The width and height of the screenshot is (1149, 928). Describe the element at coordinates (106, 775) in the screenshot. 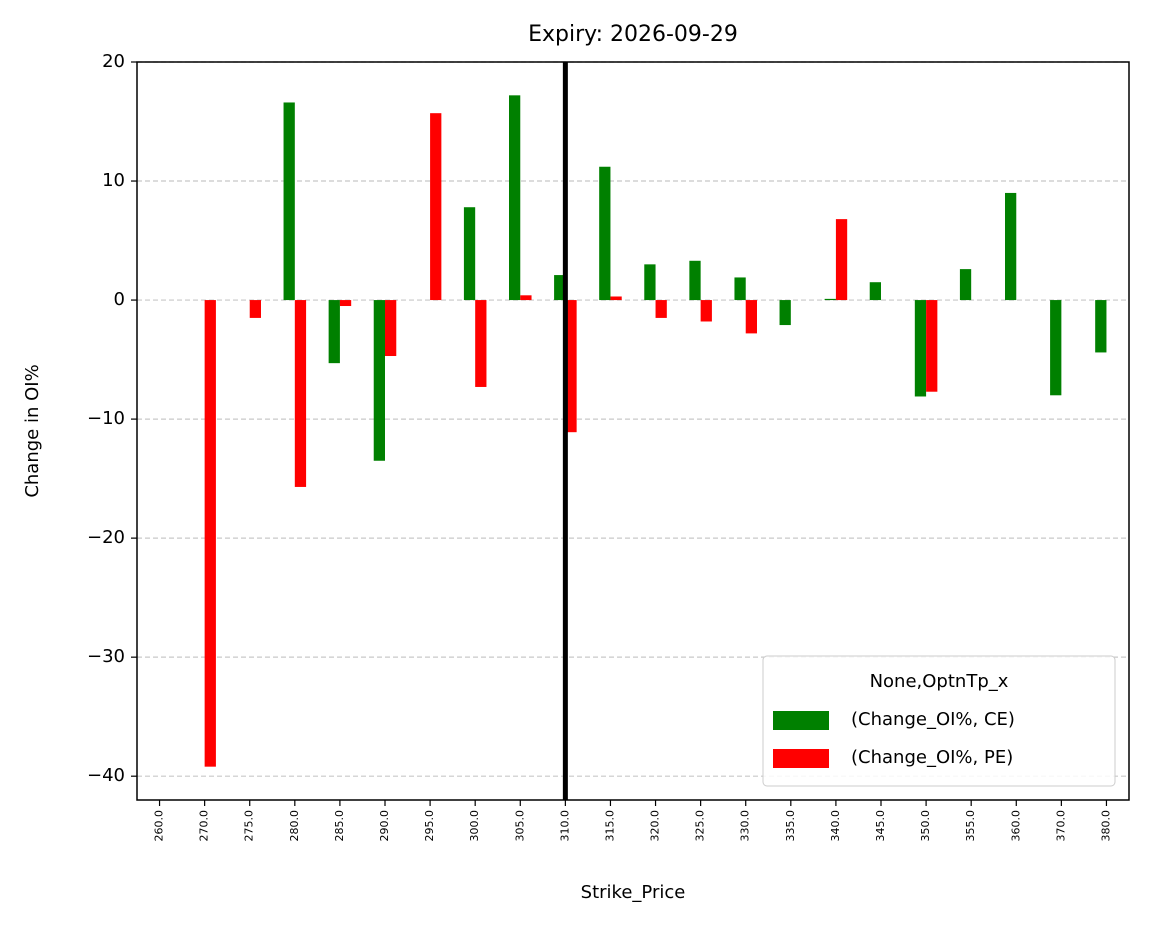

I see `y-tick-label: −40` at that location.